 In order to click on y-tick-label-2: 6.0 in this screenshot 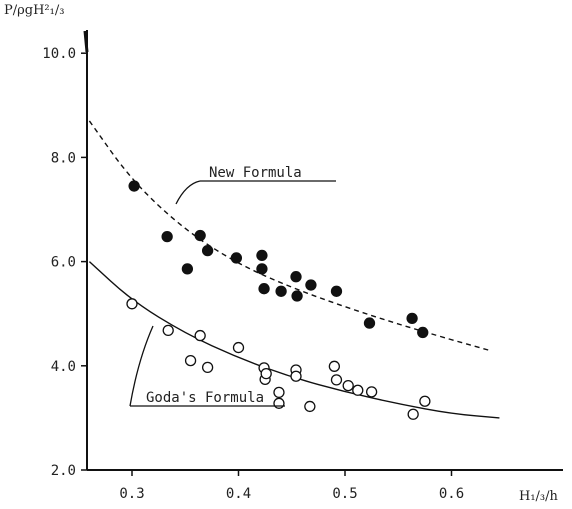, I will do `click(63, 263)`.